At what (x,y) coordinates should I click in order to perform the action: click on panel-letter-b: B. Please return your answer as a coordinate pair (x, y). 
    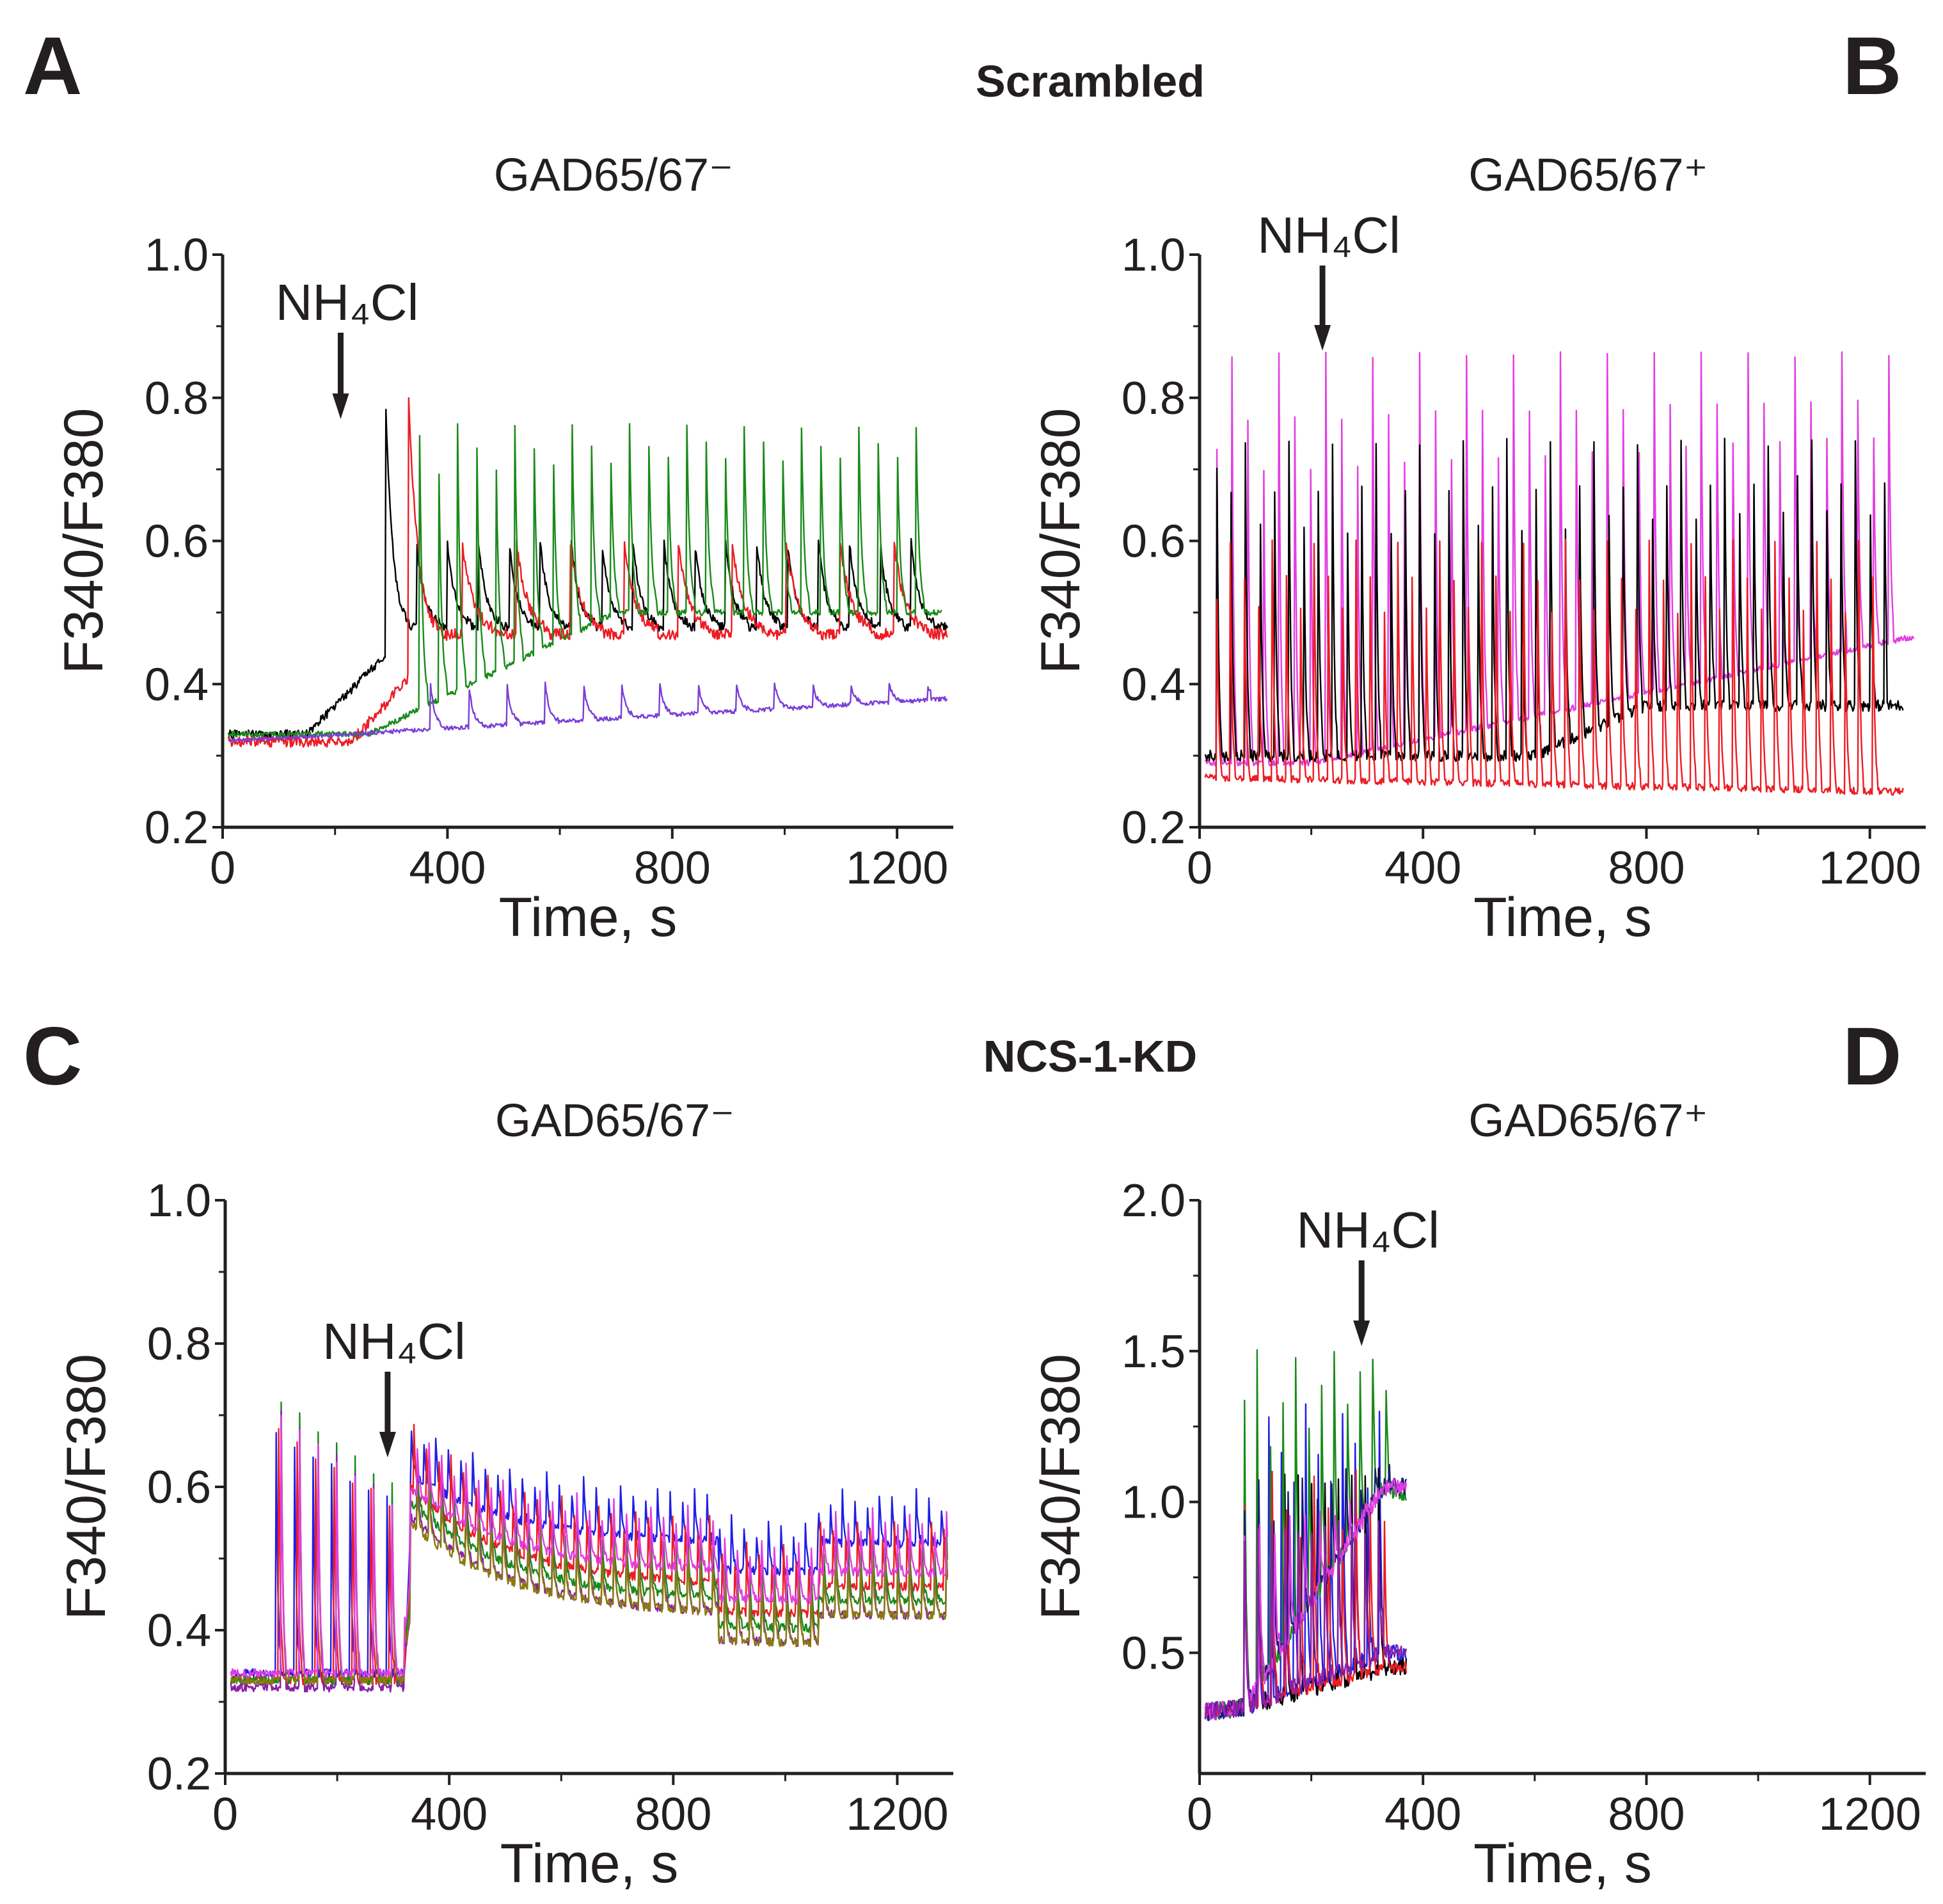
    Looking at the image, I should click on (1872, 66).